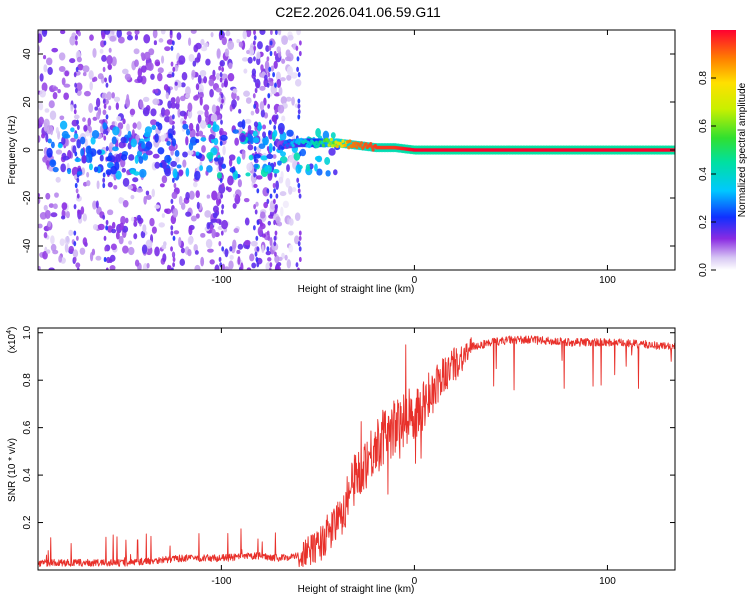 This screenshot has width=750, height=600. What do you see at coordinates (27, 427) in the screenshot?
I see `snr-y-tick-label: 0.6` at bounding box center [27, 427].